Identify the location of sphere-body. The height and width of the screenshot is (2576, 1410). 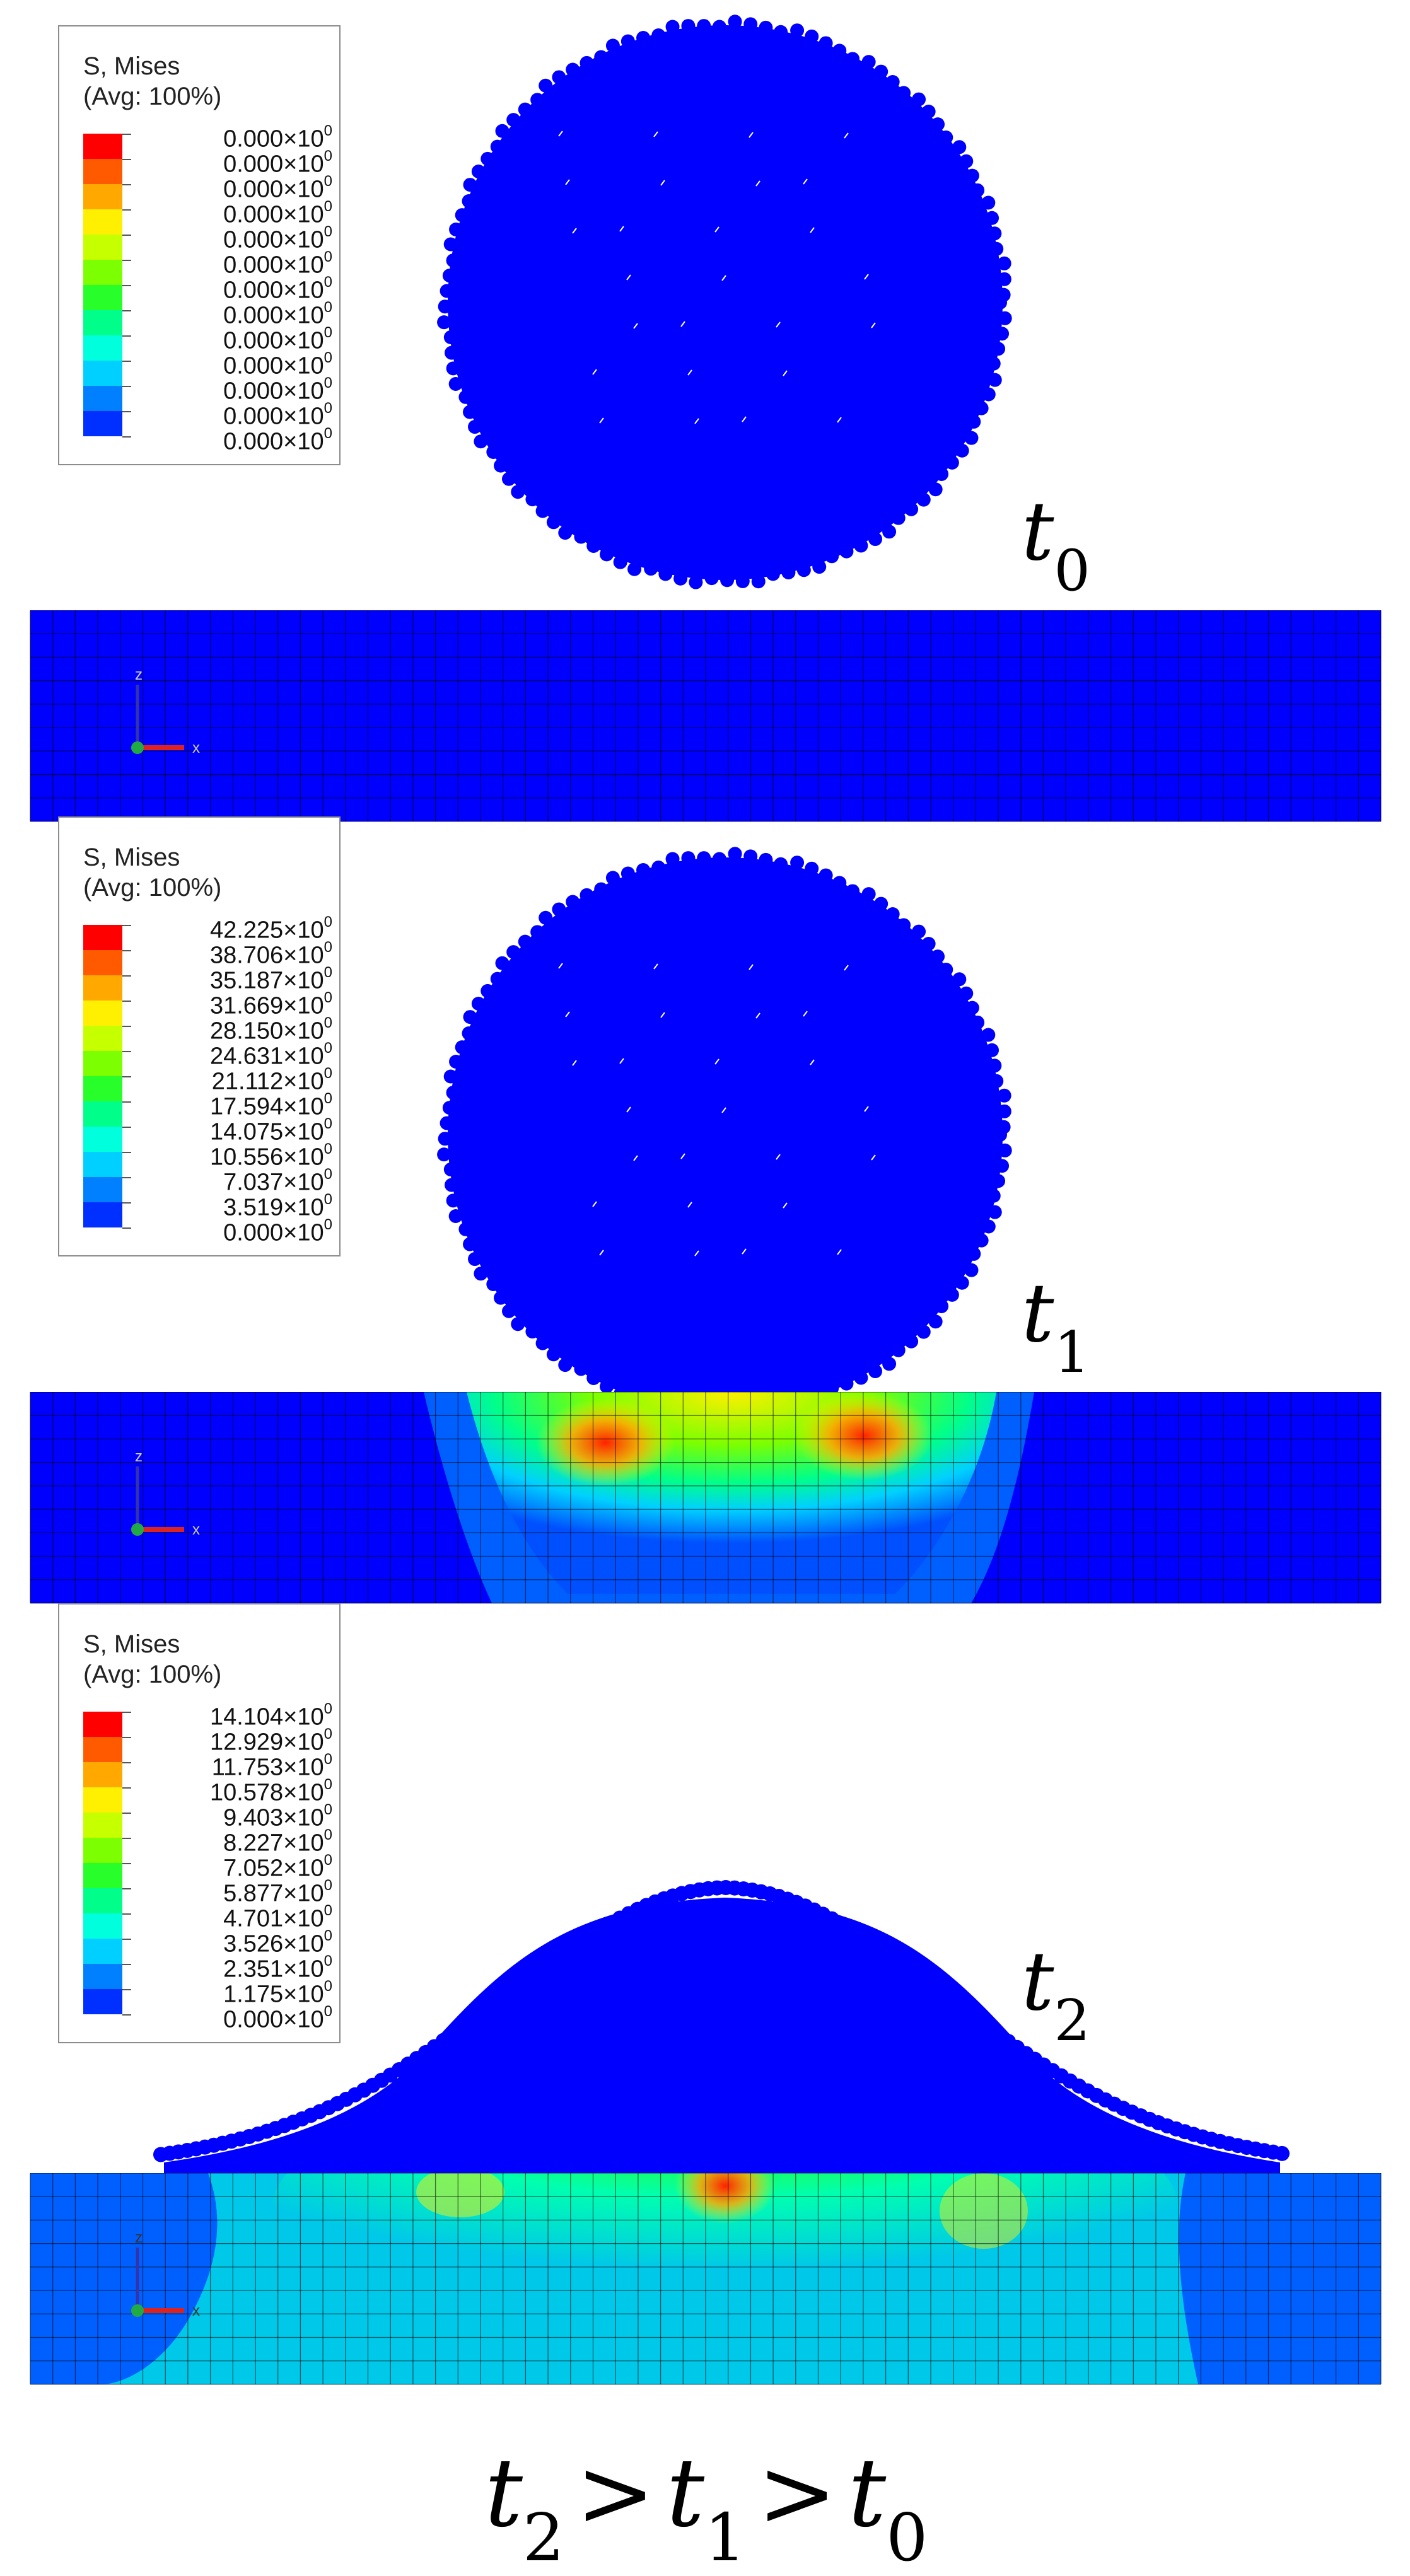
(725, 302).